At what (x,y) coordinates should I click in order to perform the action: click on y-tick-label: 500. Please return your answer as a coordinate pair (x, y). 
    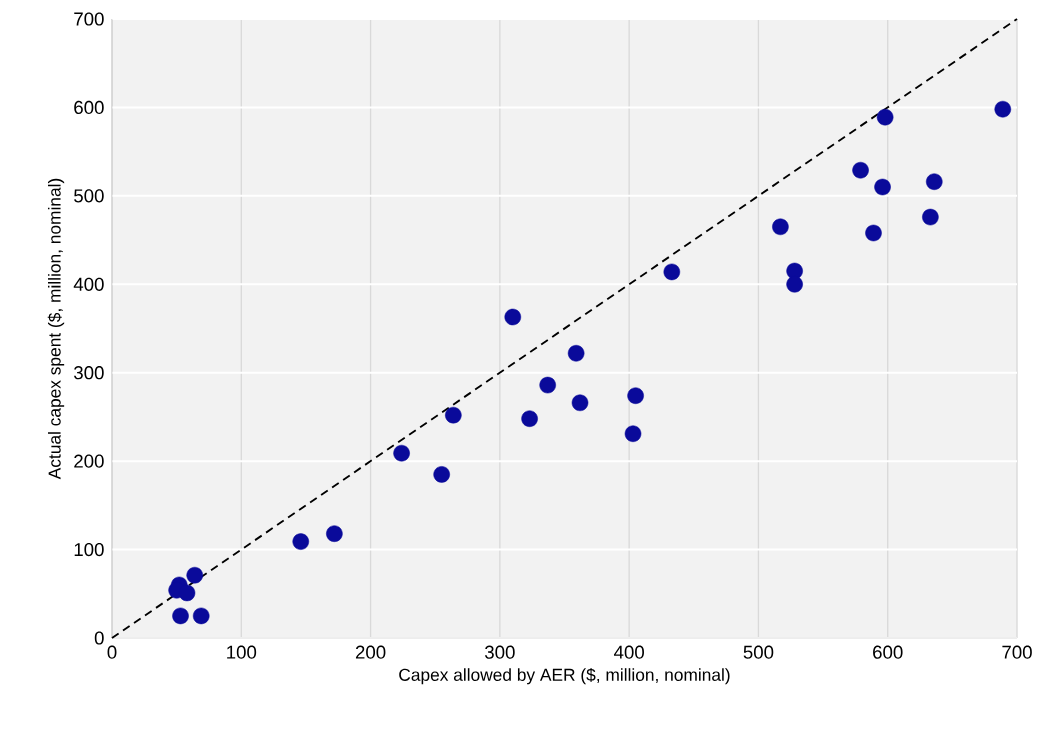
    Looking at the image, I should click on (89, 196).